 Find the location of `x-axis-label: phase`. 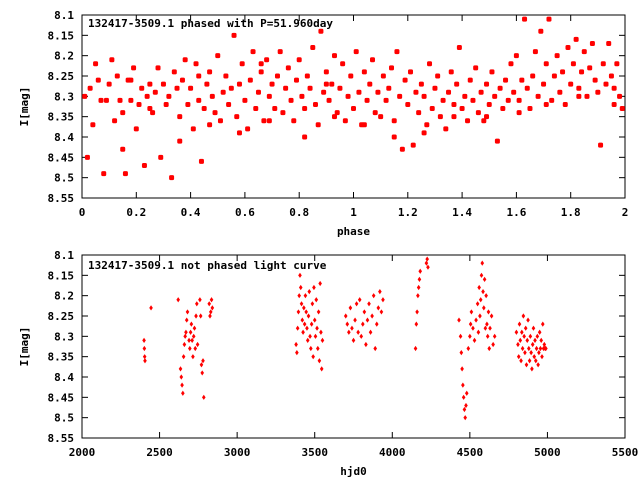

x-axis-label: phase is located at coordinates (353, 231).